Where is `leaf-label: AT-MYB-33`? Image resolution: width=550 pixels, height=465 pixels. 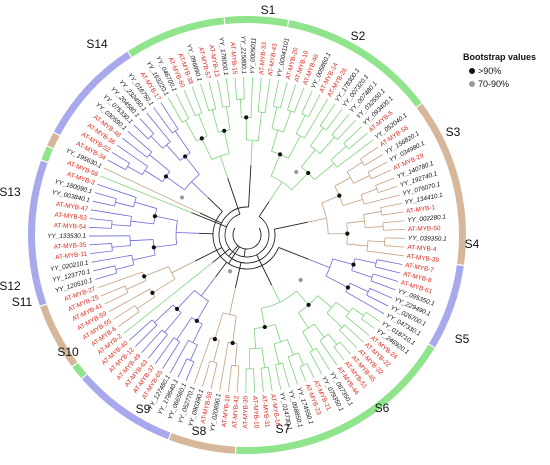
leaf-label: AT-MYB-33 is located at coordinates (263, 57).